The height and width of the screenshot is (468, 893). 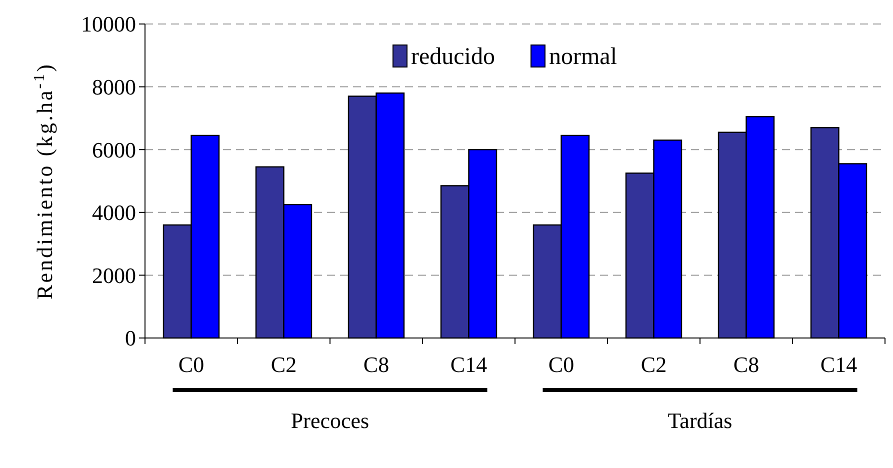 I want to click on y-tick-label: 0, so click(x=130, y=338).